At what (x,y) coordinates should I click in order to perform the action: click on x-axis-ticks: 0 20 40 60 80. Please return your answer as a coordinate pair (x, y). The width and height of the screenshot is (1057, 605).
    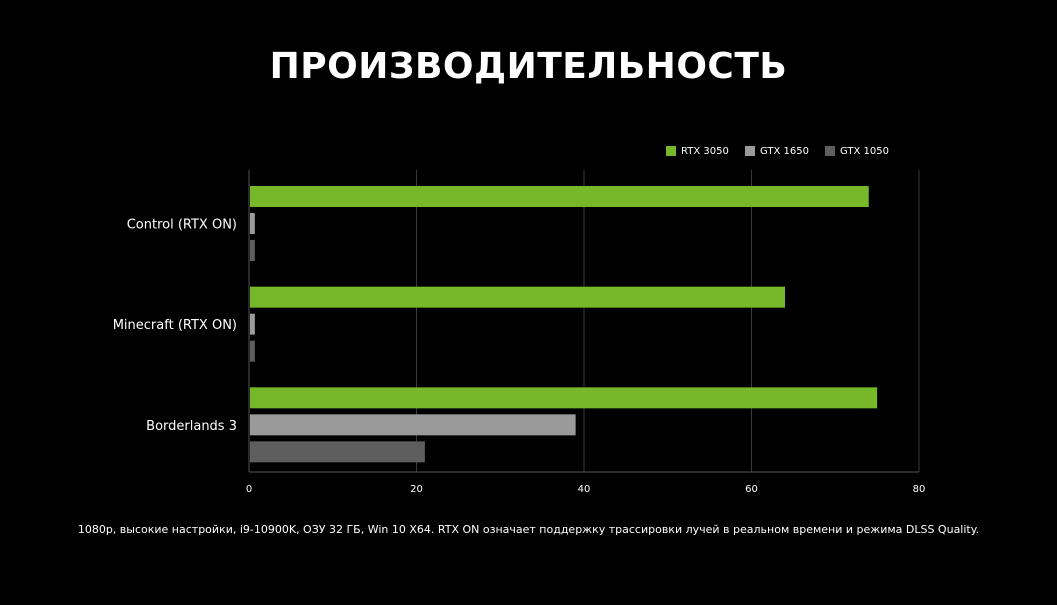
    Looking at the image, I should click on (586, 489).